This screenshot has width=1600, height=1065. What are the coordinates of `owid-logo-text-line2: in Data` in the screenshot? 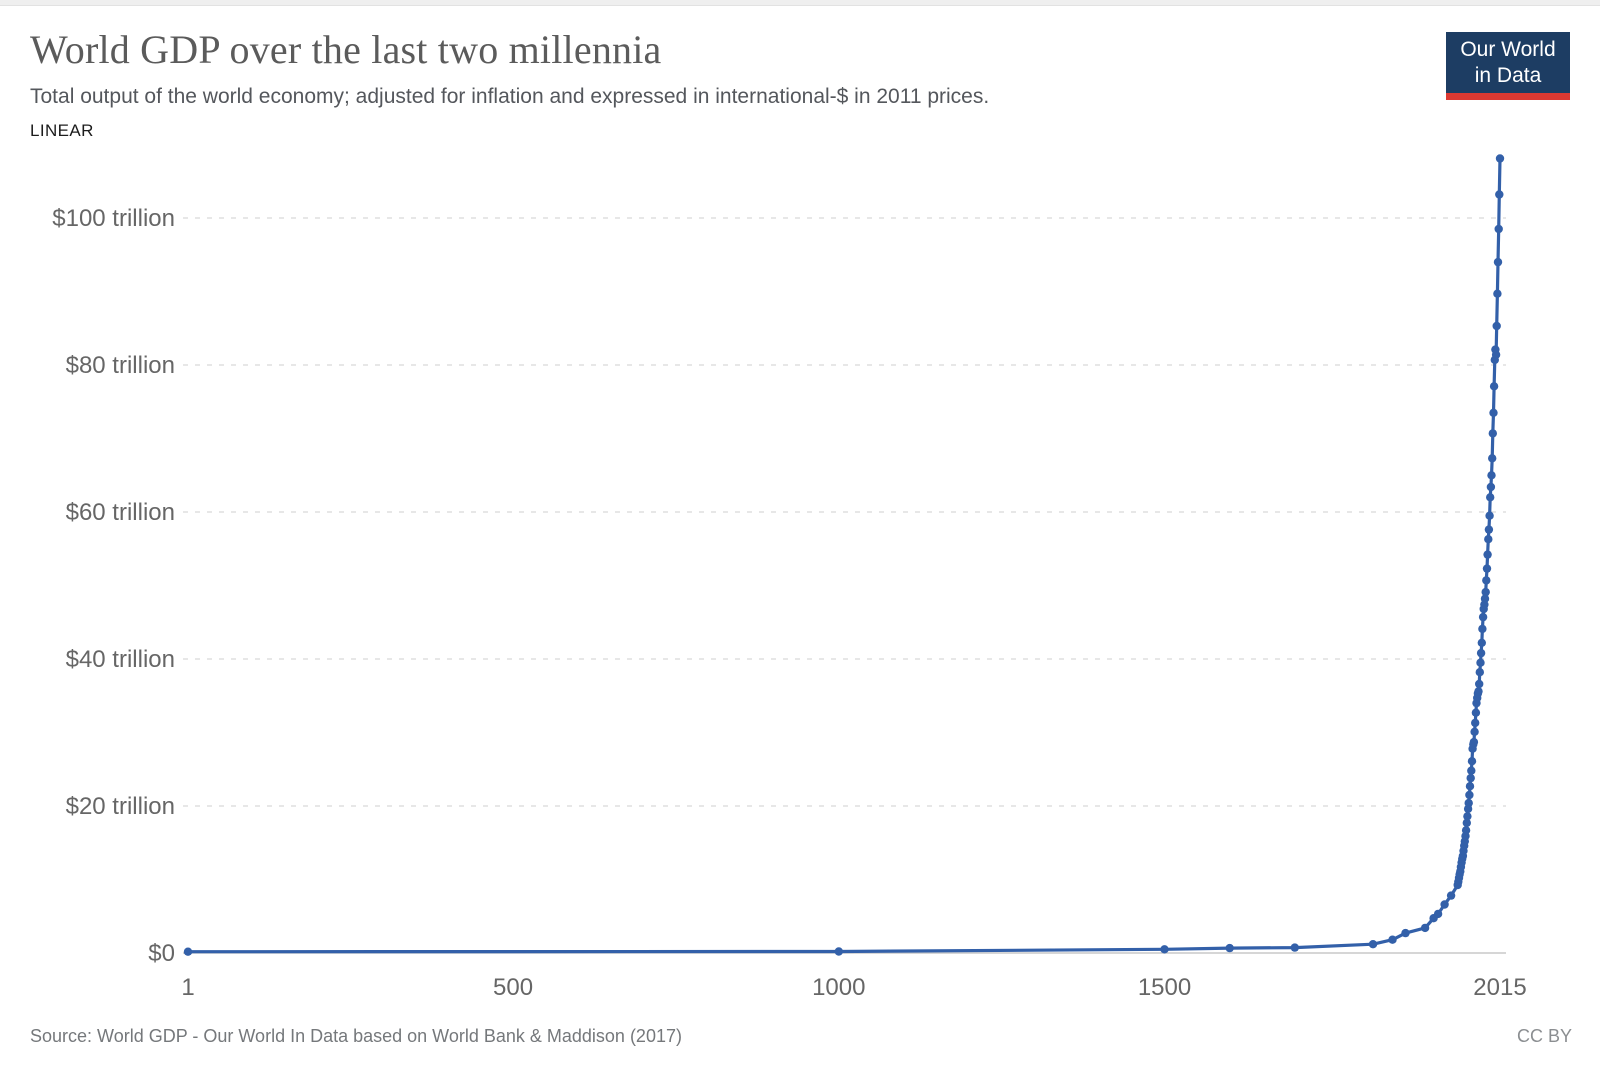 It's located at (1508, 75).